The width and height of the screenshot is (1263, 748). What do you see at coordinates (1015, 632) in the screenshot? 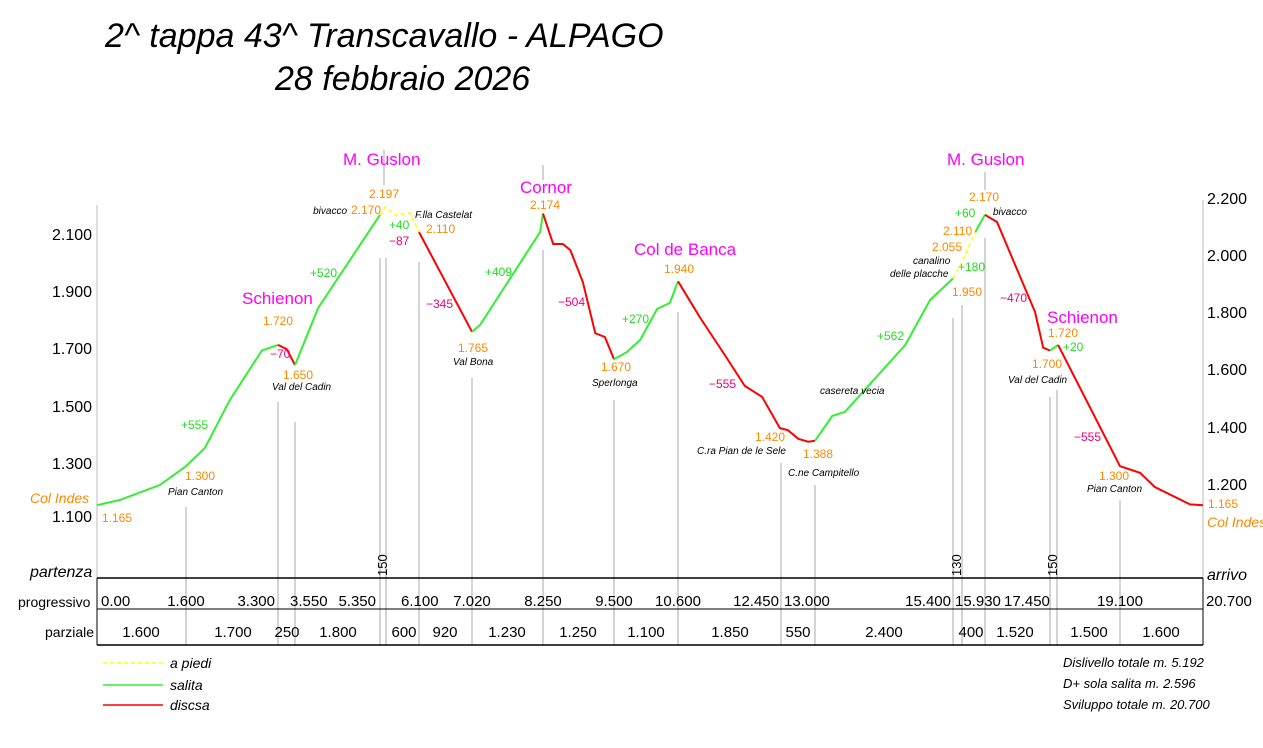
I see `partial-value: 1.520` at bounding box center [1015, 632].